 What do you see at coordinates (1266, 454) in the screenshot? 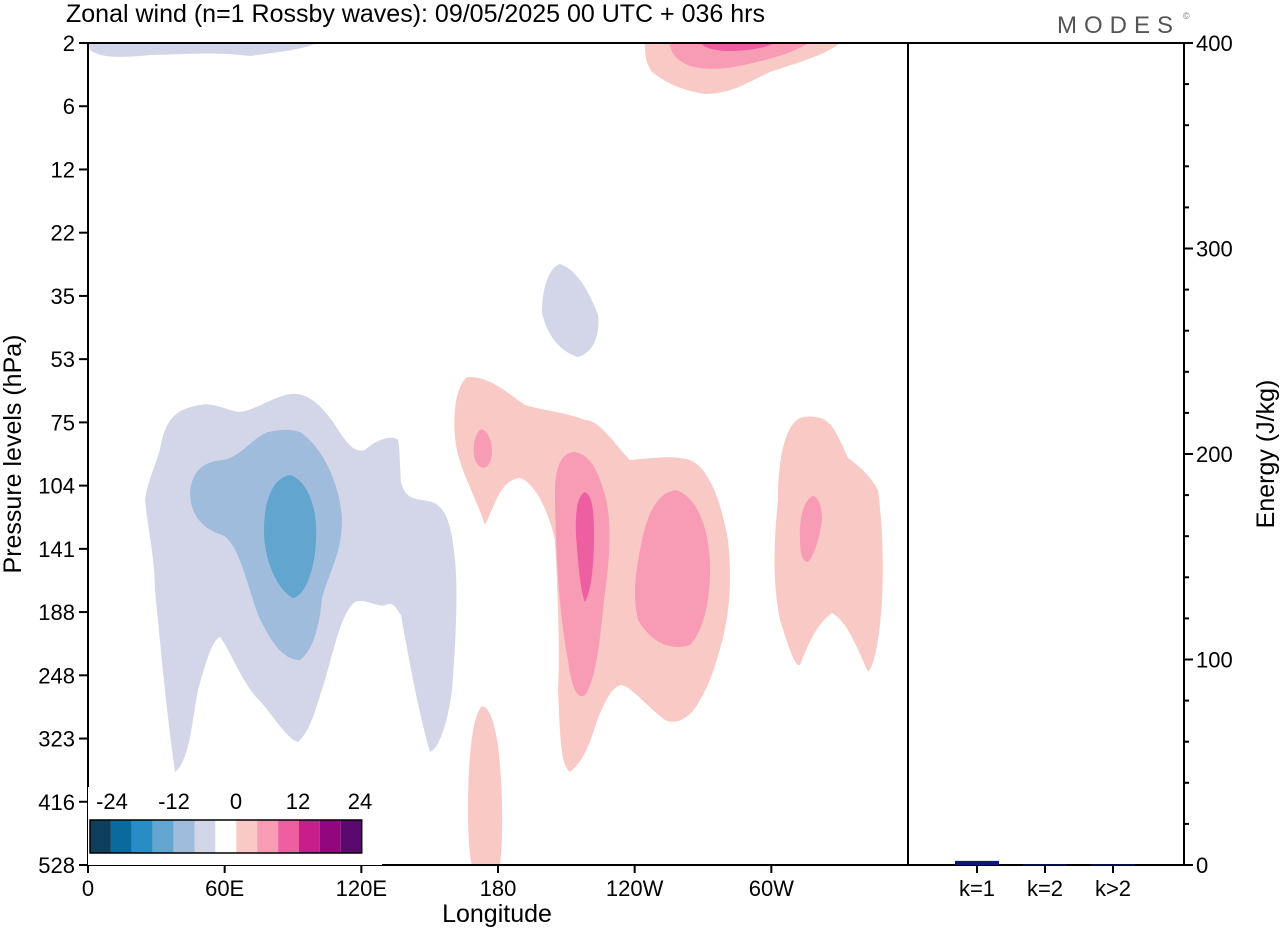
I see `energy-axis-label: Energy (J/kg)` at bounding box center [1266, 454].